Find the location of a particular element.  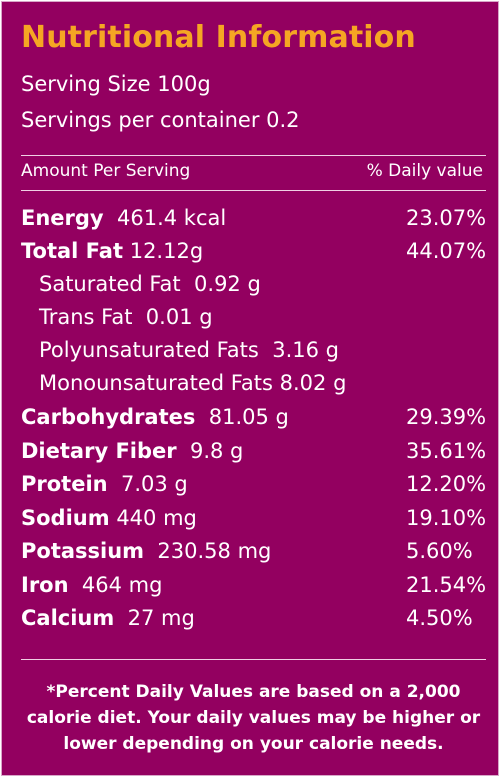

label-title: Nutritional Information is located at coordinates (218, 37).